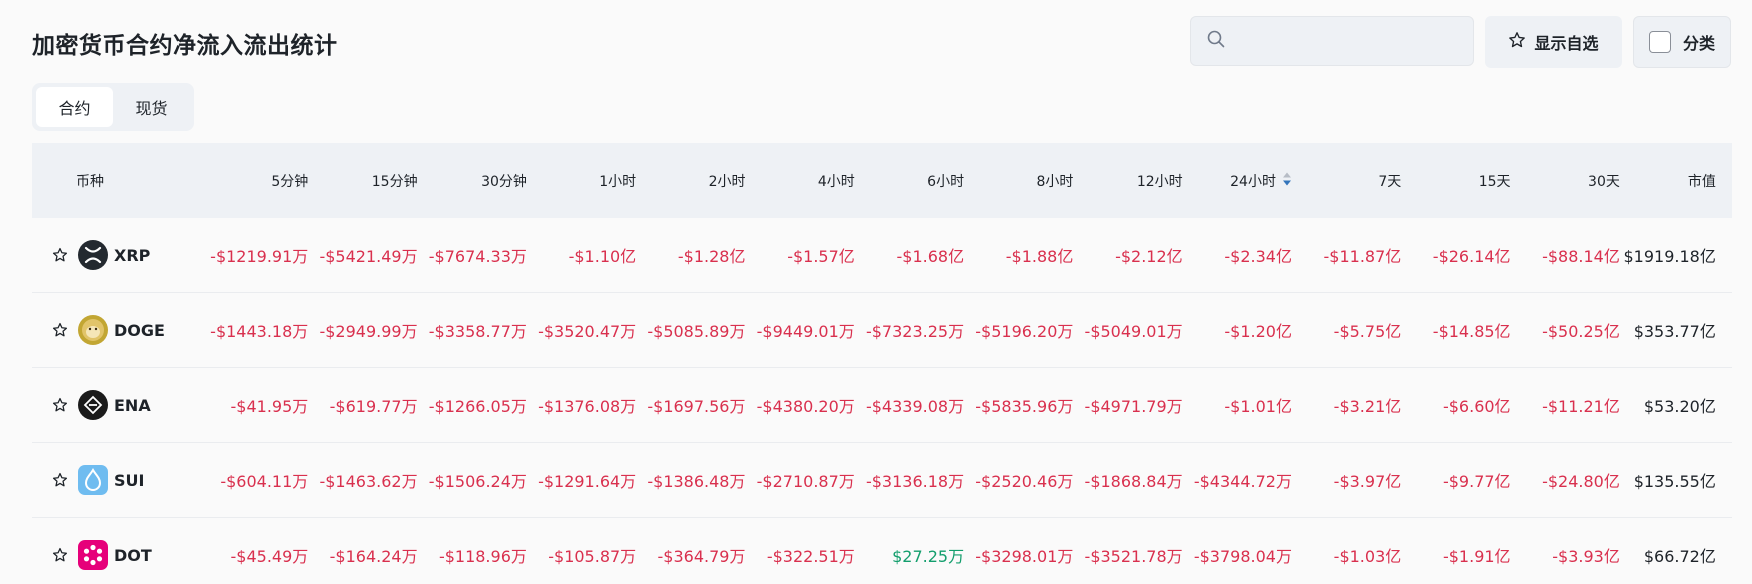 This screenshot has width=1752, height=584. I want to click on netflow-30d: -$3.93亿, so click(1586, 556).